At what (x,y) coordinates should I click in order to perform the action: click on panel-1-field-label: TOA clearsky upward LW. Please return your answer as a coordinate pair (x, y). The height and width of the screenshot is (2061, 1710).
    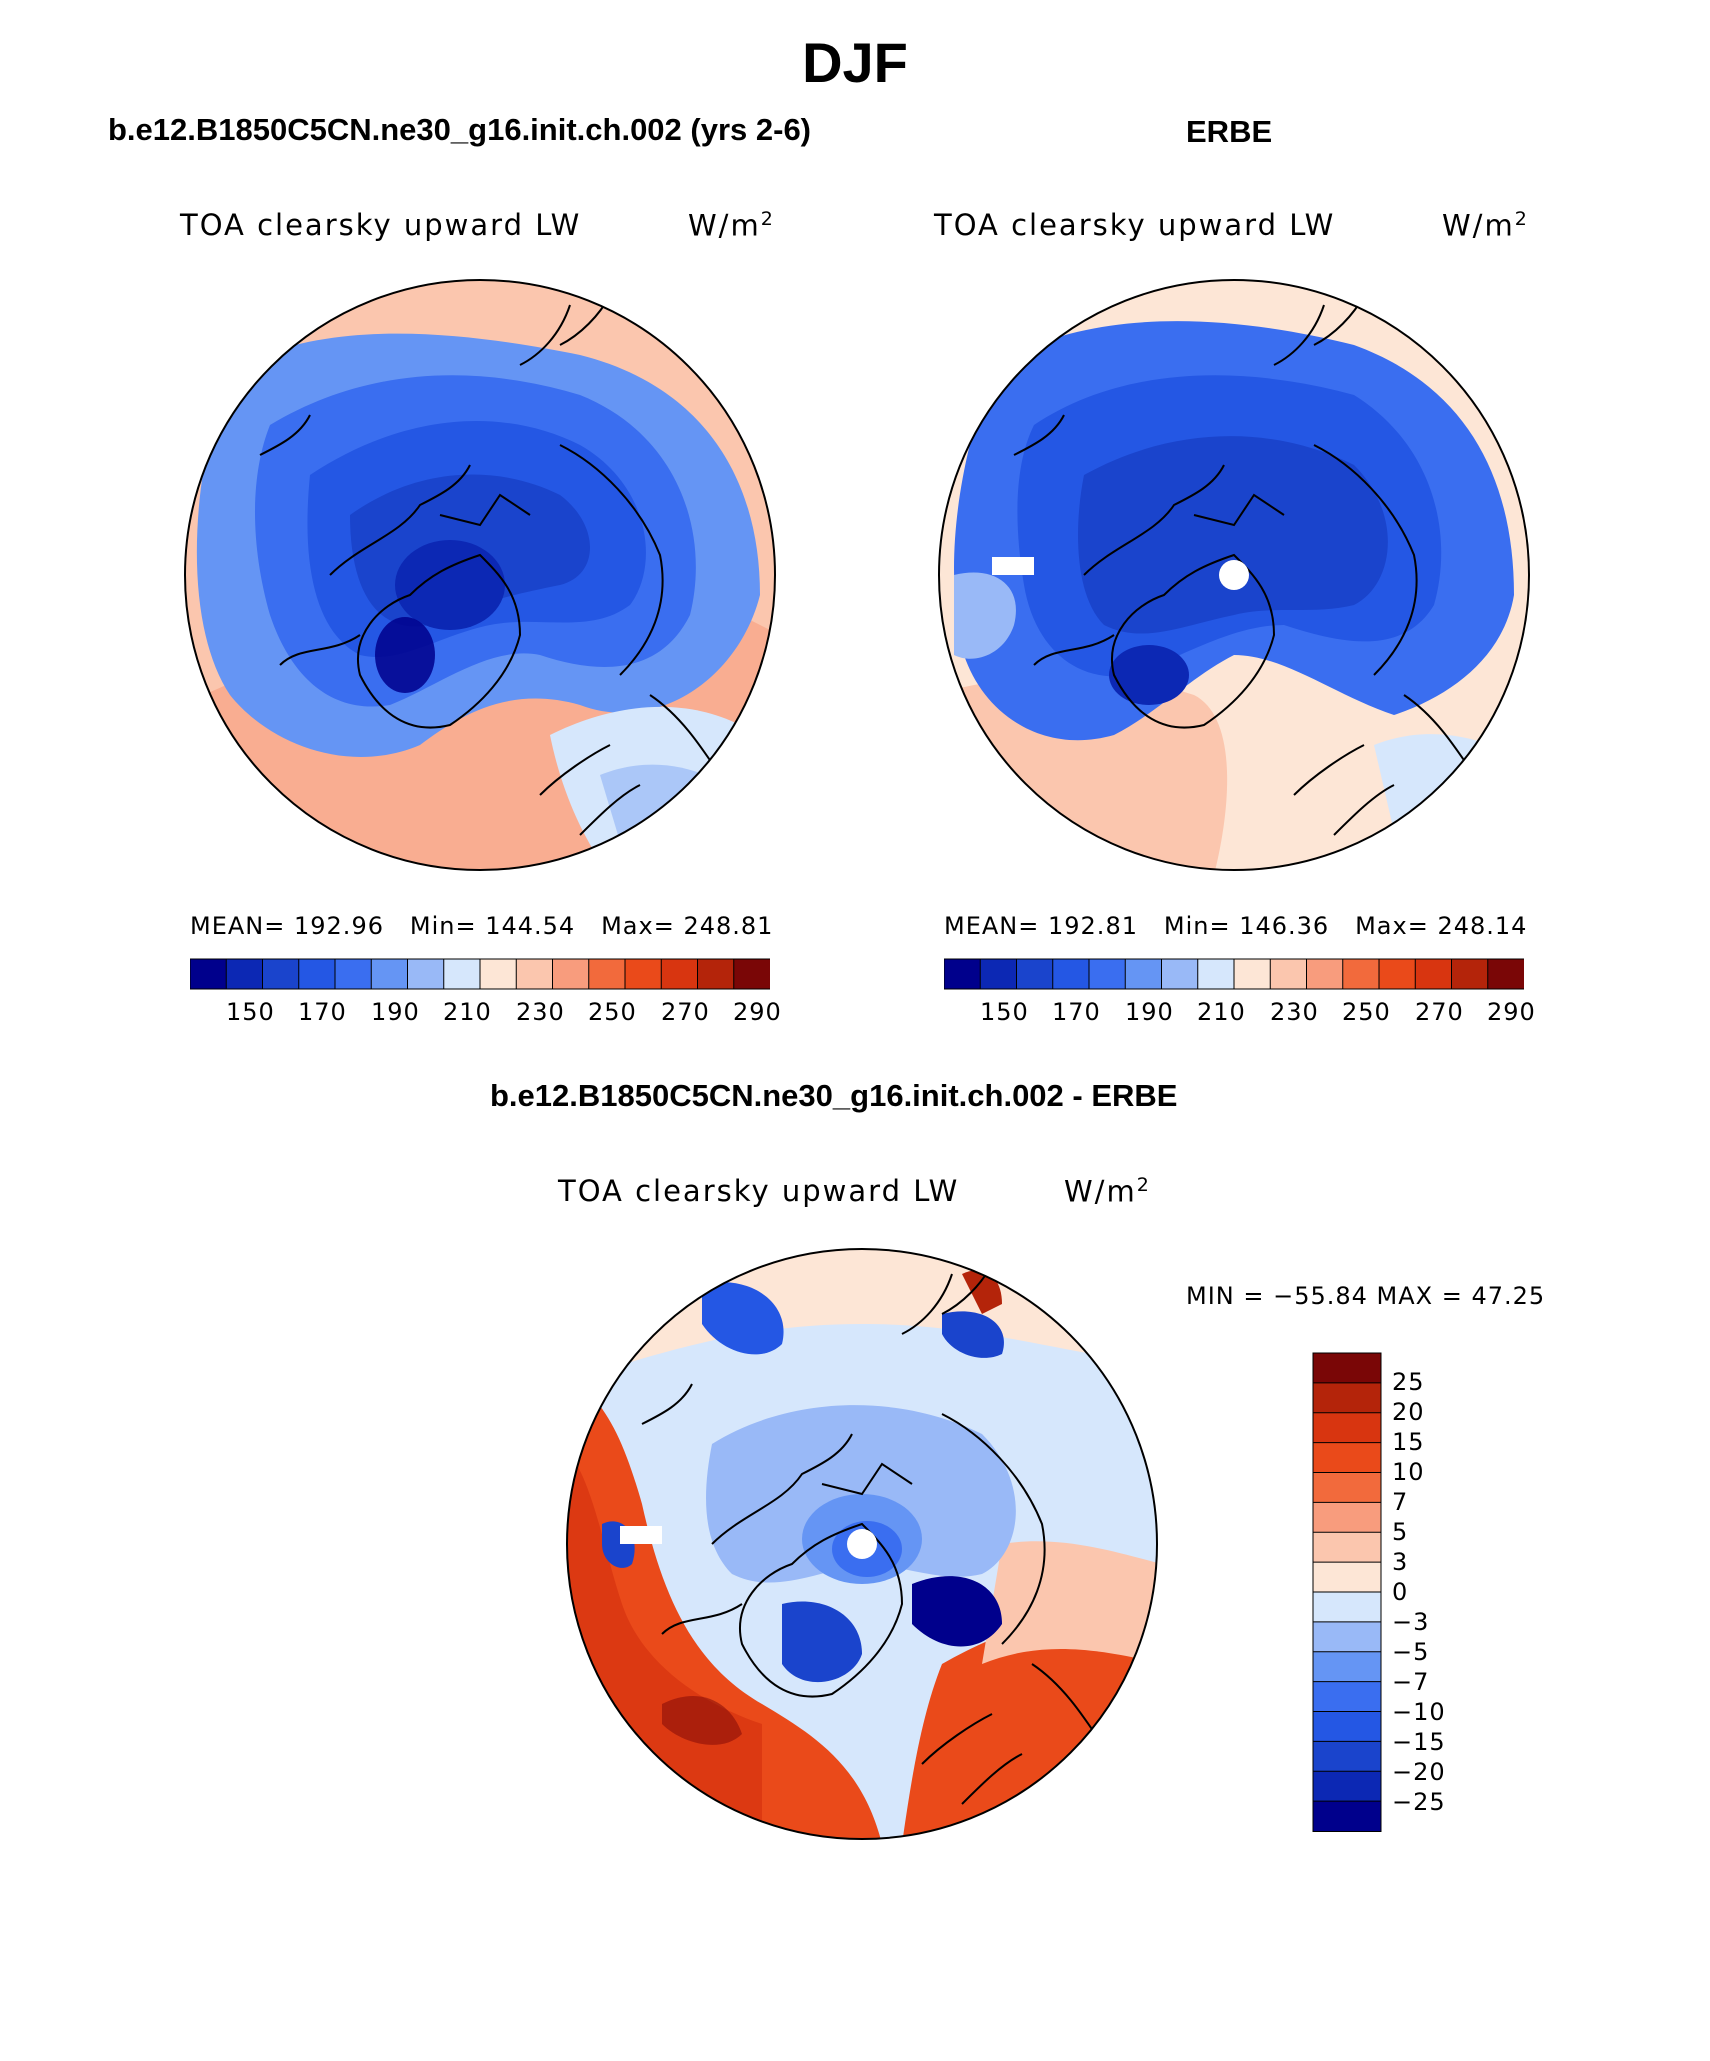
    Looking at the image, I should click on (381, 225).